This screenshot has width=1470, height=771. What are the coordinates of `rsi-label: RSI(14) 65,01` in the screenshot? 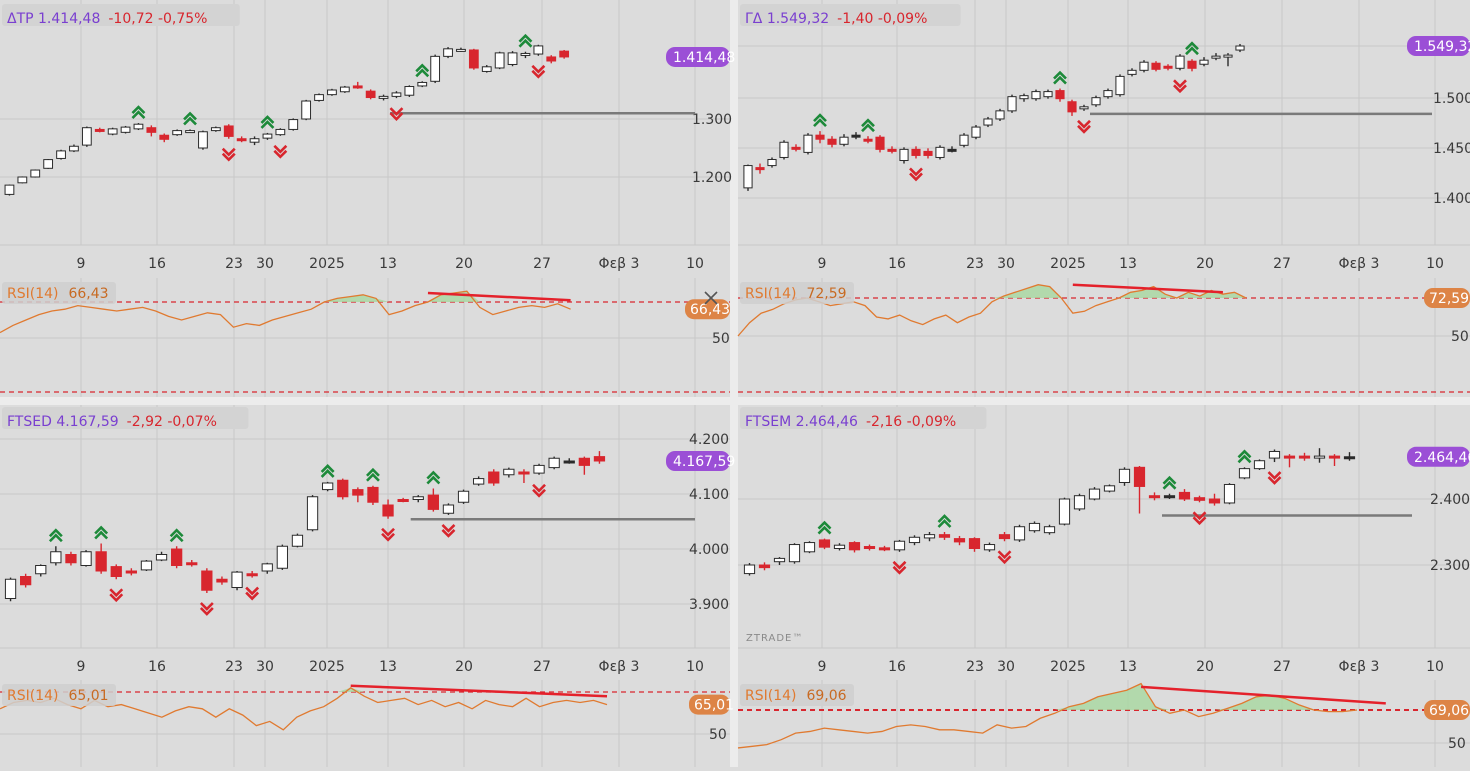 It's located at (59, 695).